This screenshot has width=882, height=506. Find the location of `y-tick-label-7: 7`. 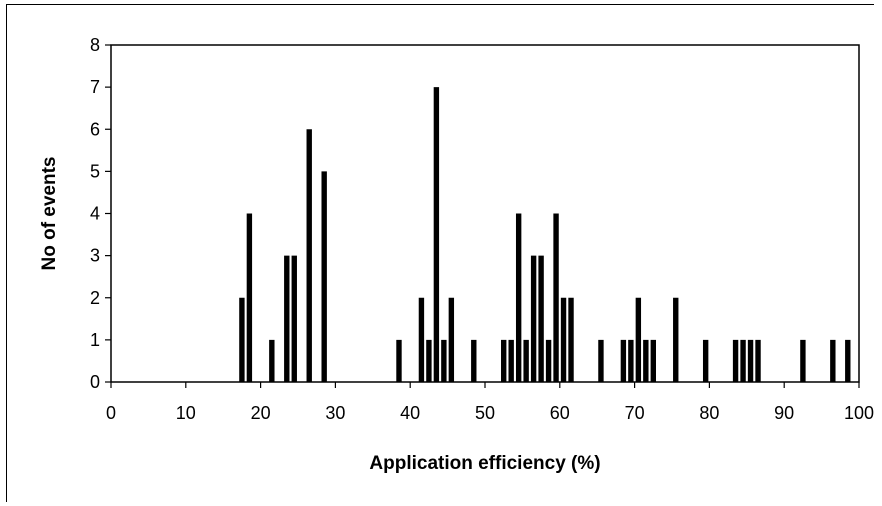

y-tick-label-7: 7 is located at coordinates (95, 87).